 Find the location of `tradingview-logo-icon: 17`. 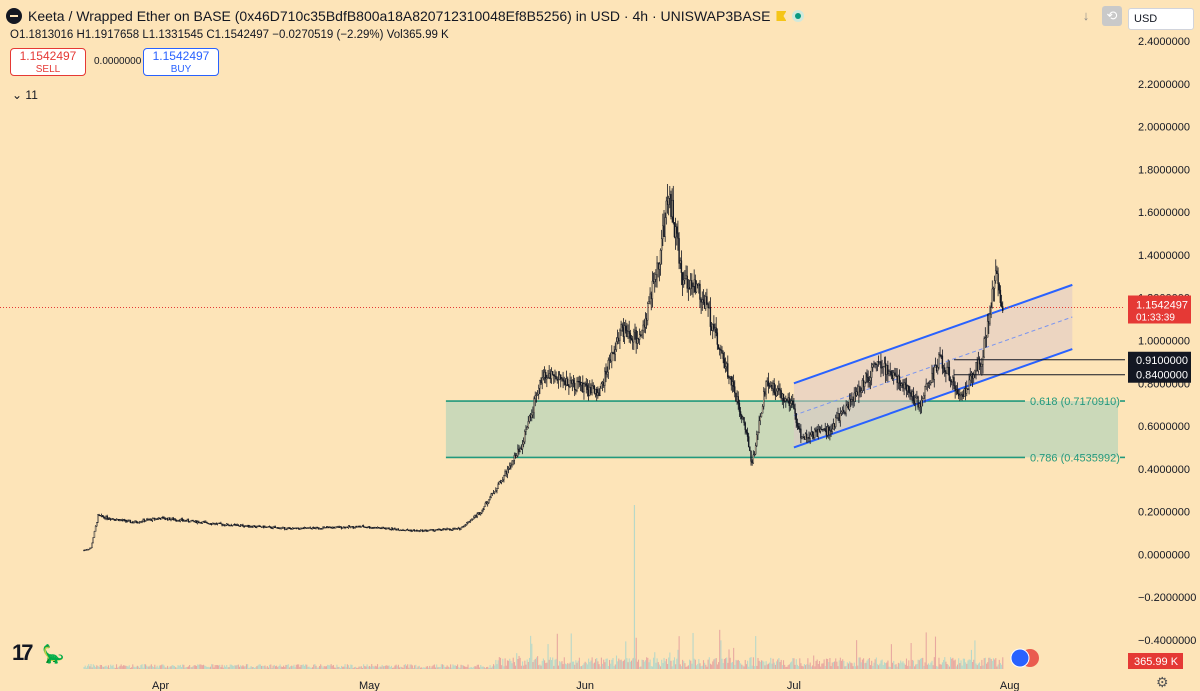

tradingview-logo-icon: 17 is located at coordinates (23, 652).